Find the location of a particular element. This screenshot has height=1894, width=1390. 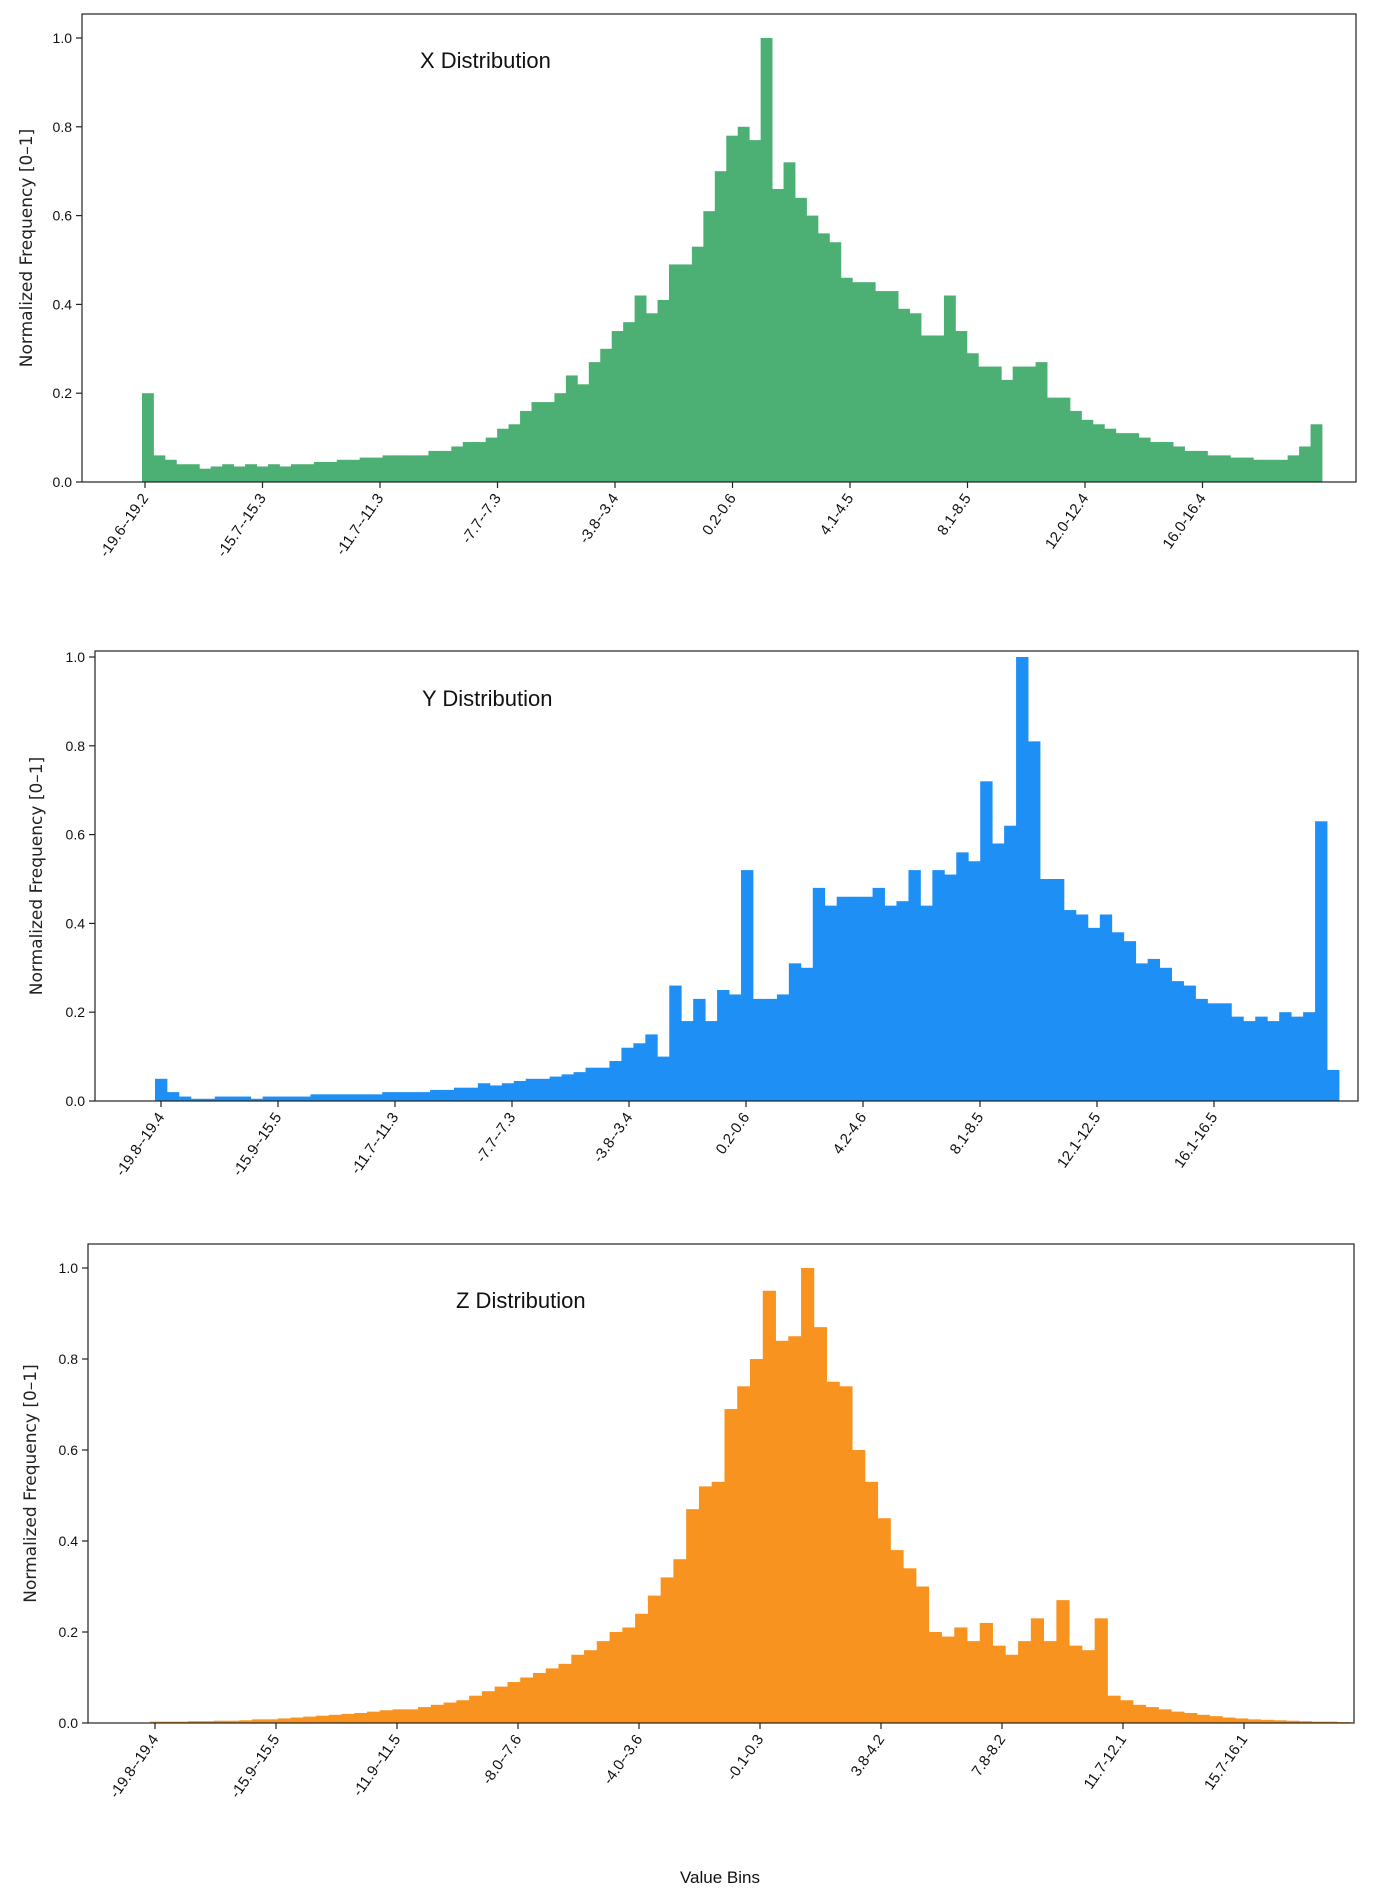

x-tick-label: -0.1-0.3 is located at coordinates (746, 1758).